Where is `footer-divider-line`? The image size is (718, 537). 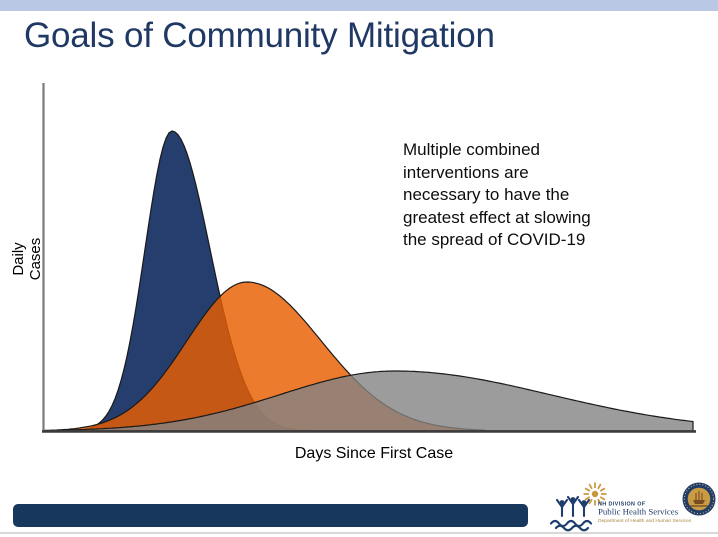
footer-divider-line is located at coordinates (359, 533).